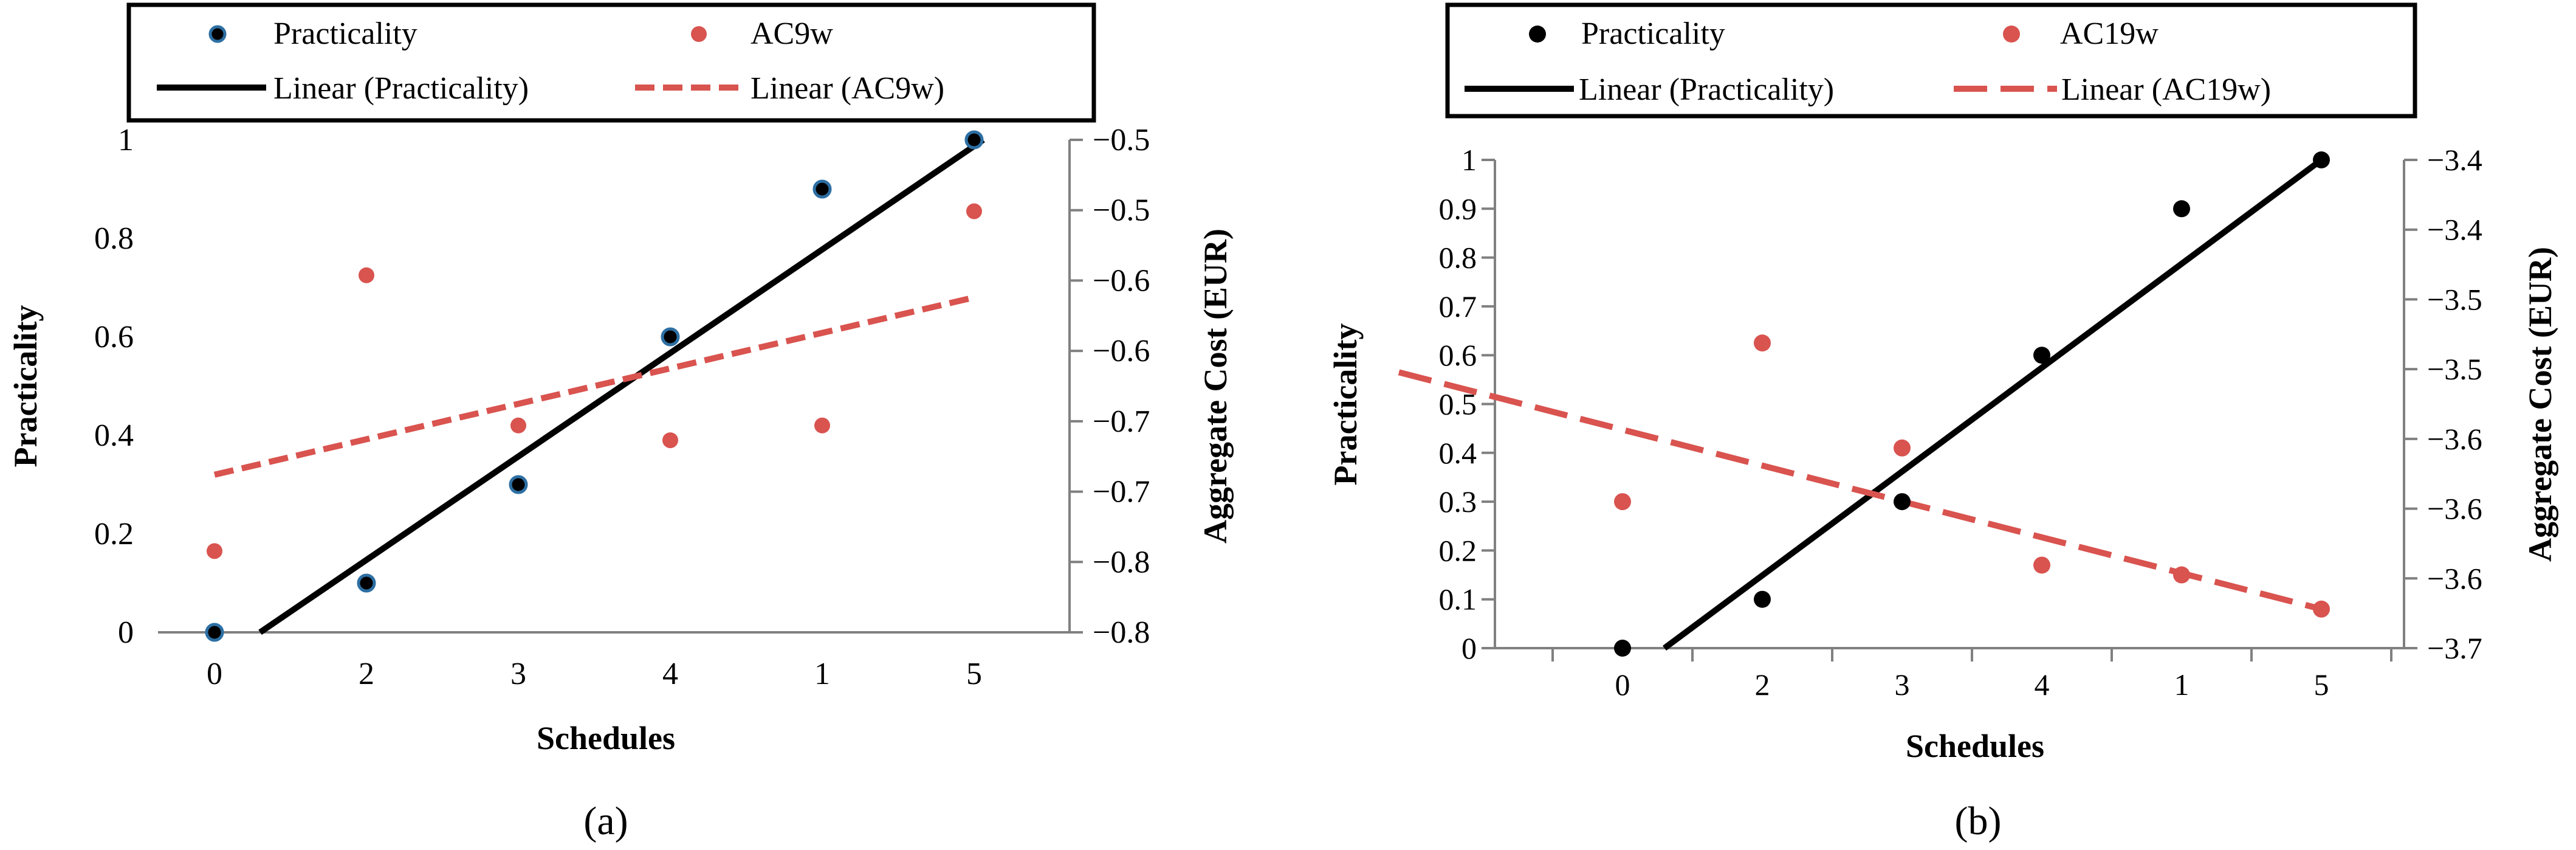 The height and width of the screenshot is (850, 2576). I want to click on trendline-practicality, so click(1993, 404).